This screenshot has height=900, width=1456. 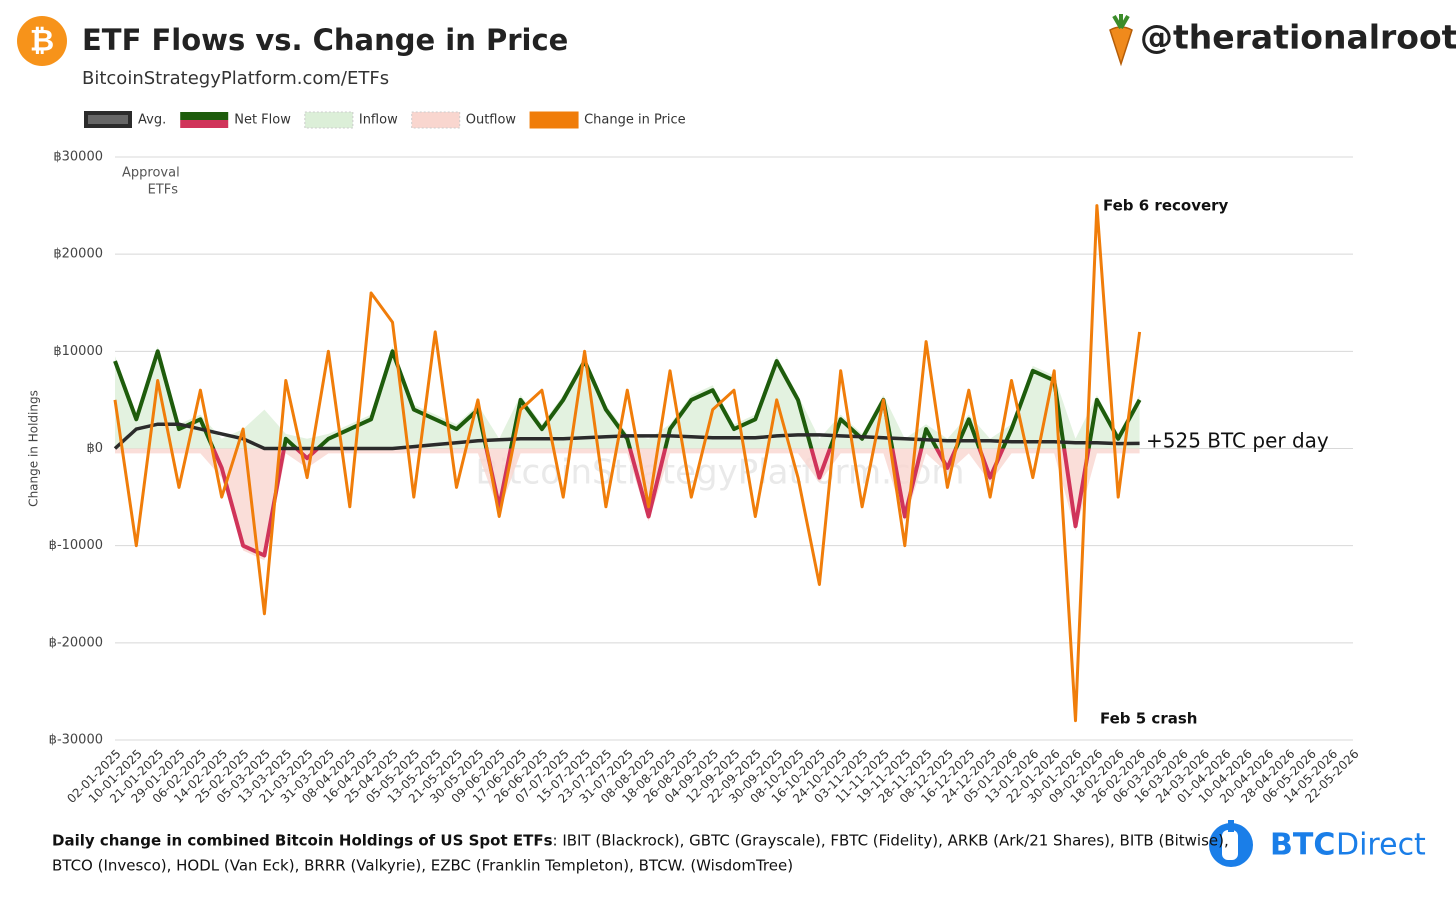 I want to click on legend-label: Avg., so click(x=152, y=120).